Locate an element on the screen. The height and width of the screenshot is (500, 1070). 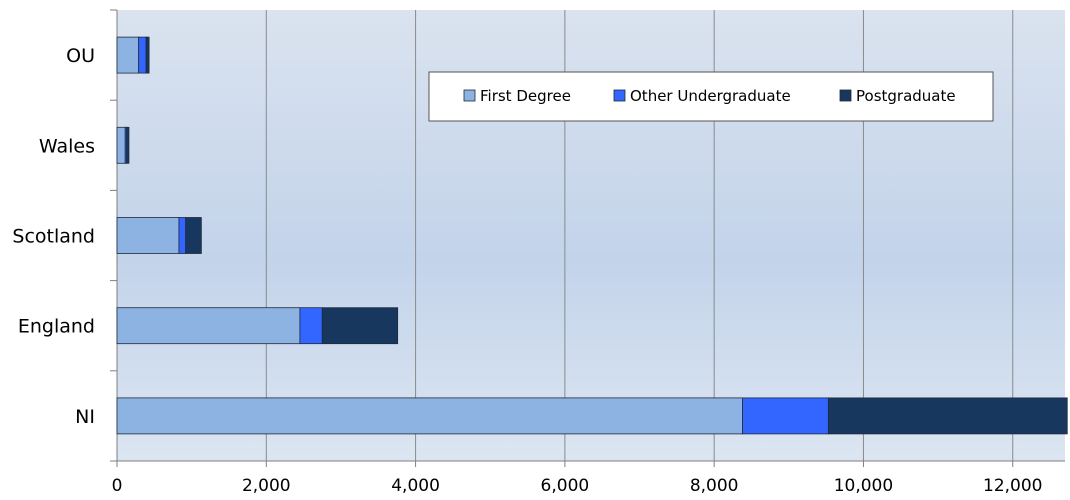
bar-scotland-first-degree is located at coordinates (148, 235).